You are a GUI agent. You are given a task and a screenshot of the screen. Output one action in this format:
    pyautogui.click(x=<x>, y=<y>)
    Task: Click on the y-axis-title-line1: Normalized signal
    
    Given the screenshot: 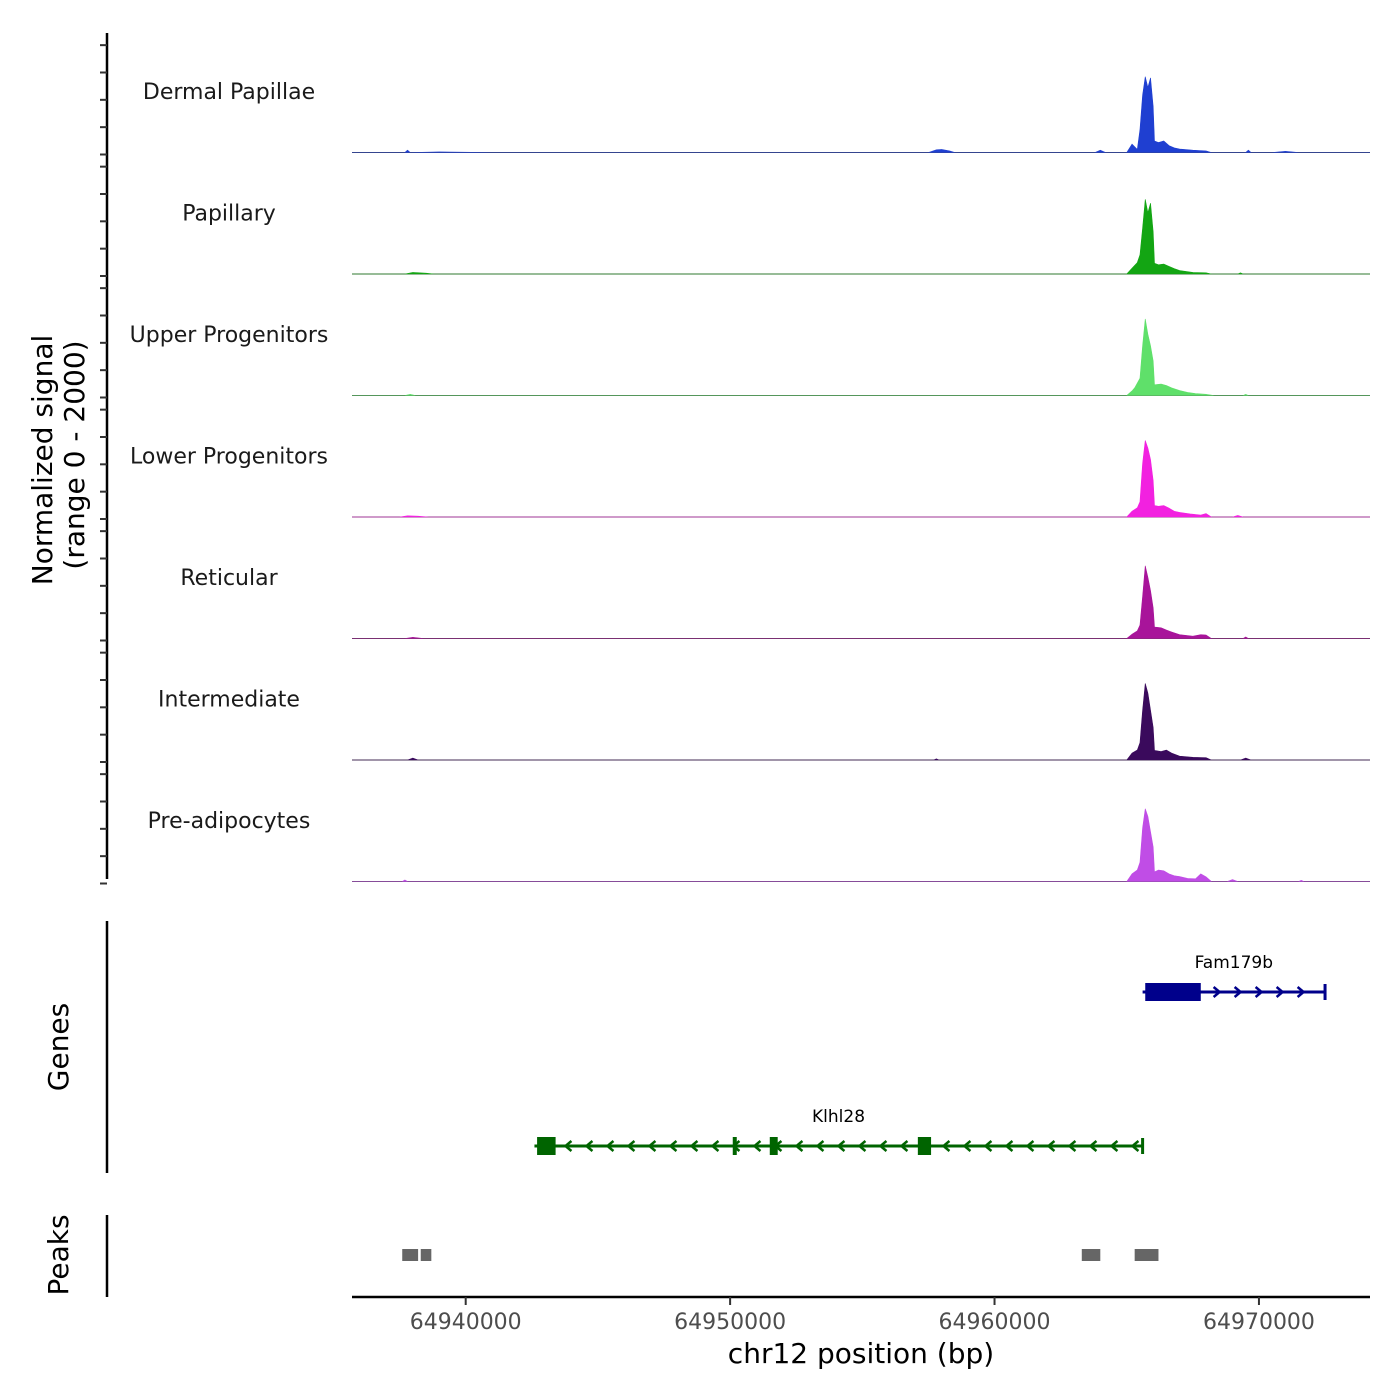 What is the action you would take?
    pyautogui.click(x=42, y=460)
    